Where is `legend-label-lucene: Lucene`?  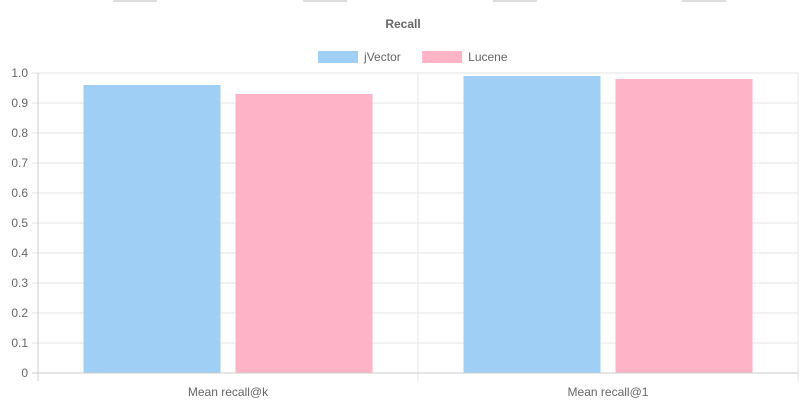
legend-label-lucene: Lucene is located at coordinates (488, 57).